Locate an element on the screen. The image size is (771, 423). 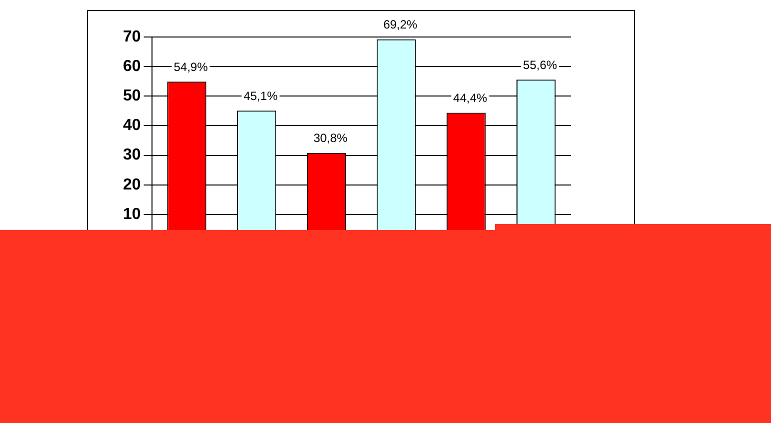
data-label: 69,2% is located at coordinates (400, 25).